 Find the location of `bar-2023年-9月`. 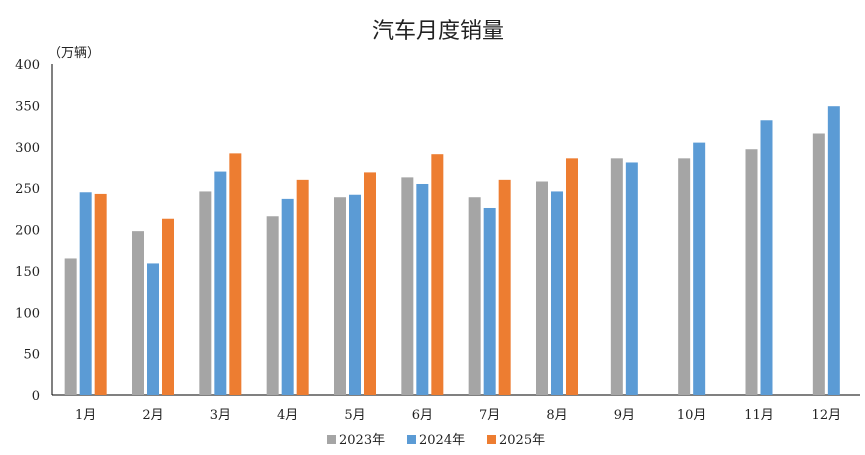

bar-2023年-9月 is located at coordinates (616, 276).